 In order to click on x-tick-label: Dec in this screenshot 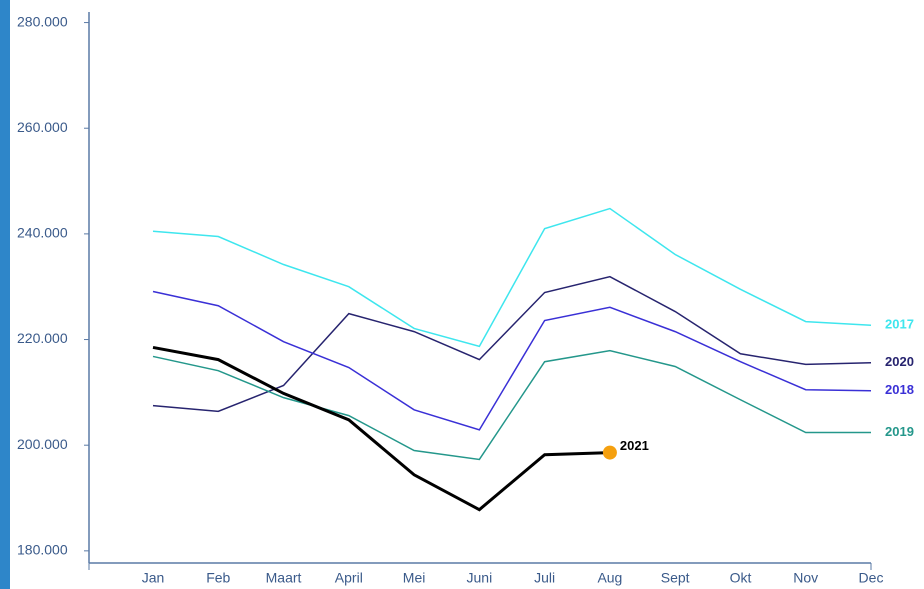, I will do `click(871, 578)`.